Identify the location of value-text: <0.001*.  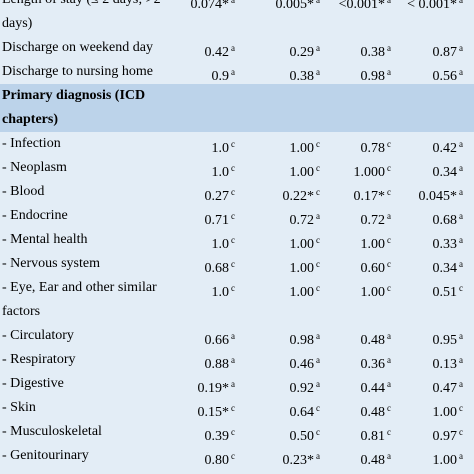
(361, 6).